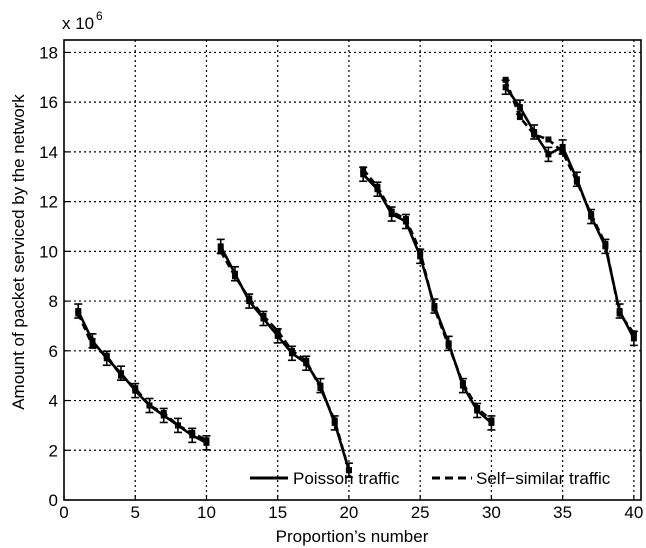 The width and height of the screenshot is (646, 548). I want to click on x-tick-label: 0, so click(63, 512).